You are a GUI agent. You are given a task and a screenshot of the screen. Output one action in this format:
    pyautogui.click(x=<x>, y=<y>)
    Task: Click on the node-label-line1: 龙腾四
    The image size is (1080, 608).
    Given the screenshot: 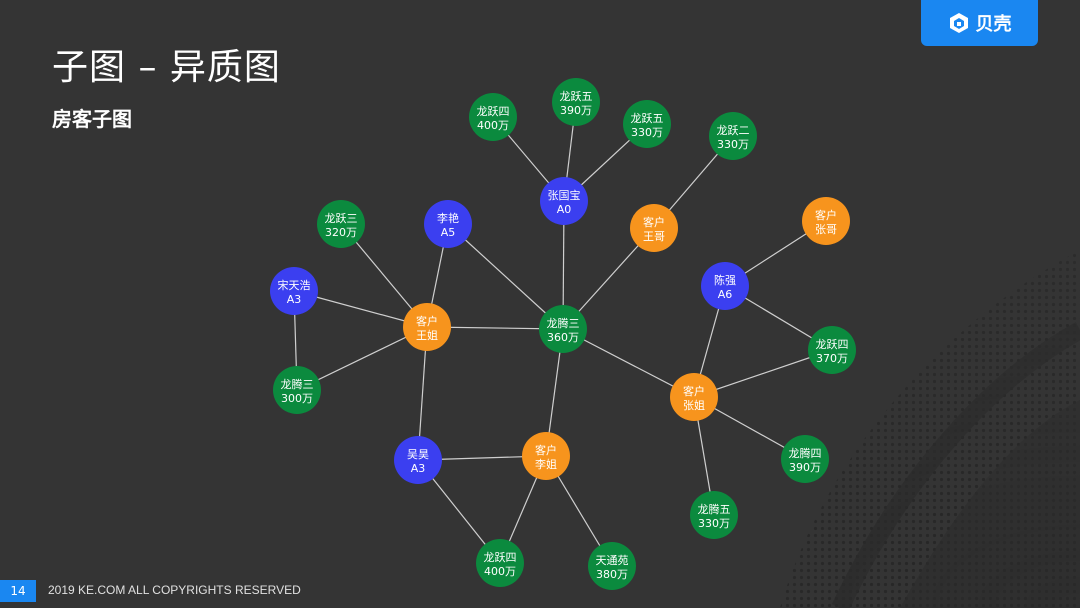 What is the action you would take?
    pyautogui.click(x=805, y=453)
    